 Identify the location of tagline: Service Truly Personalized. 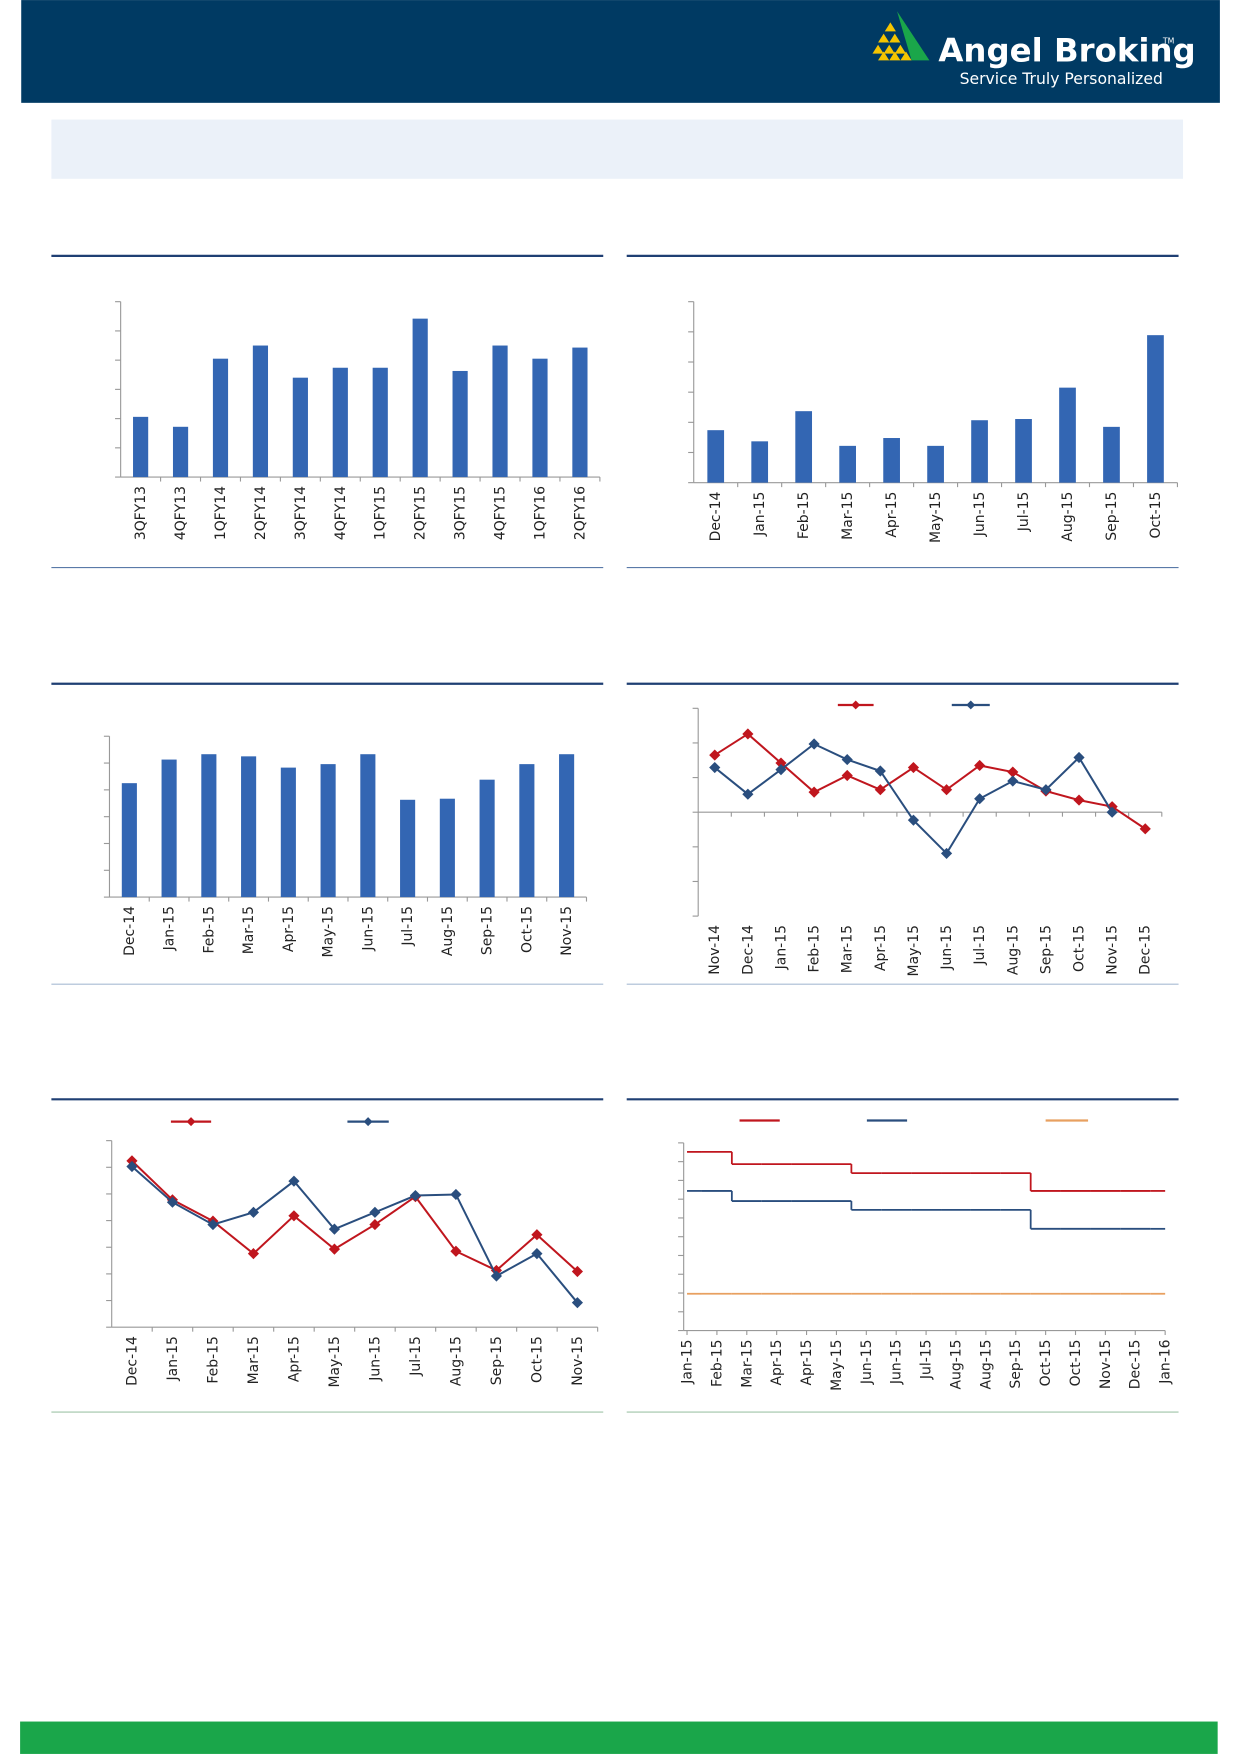
(1061, 78).